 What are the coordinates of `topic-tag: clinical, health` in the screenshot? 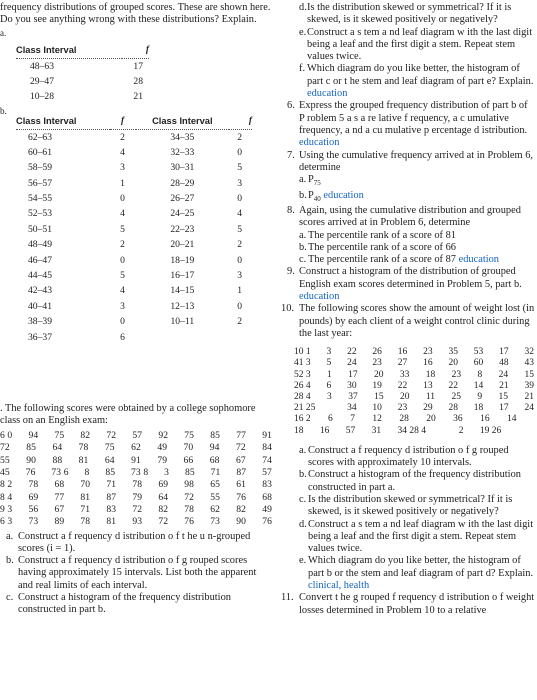 It's located at (339, 586).